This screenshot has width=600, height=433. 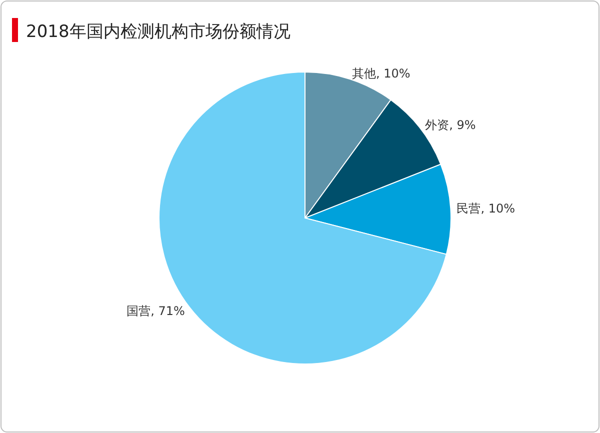 What do you see at coordinates (381, 73) in the screenshot?
I see `slice-label: 其他, 10%` at bounding box center [381, 73].